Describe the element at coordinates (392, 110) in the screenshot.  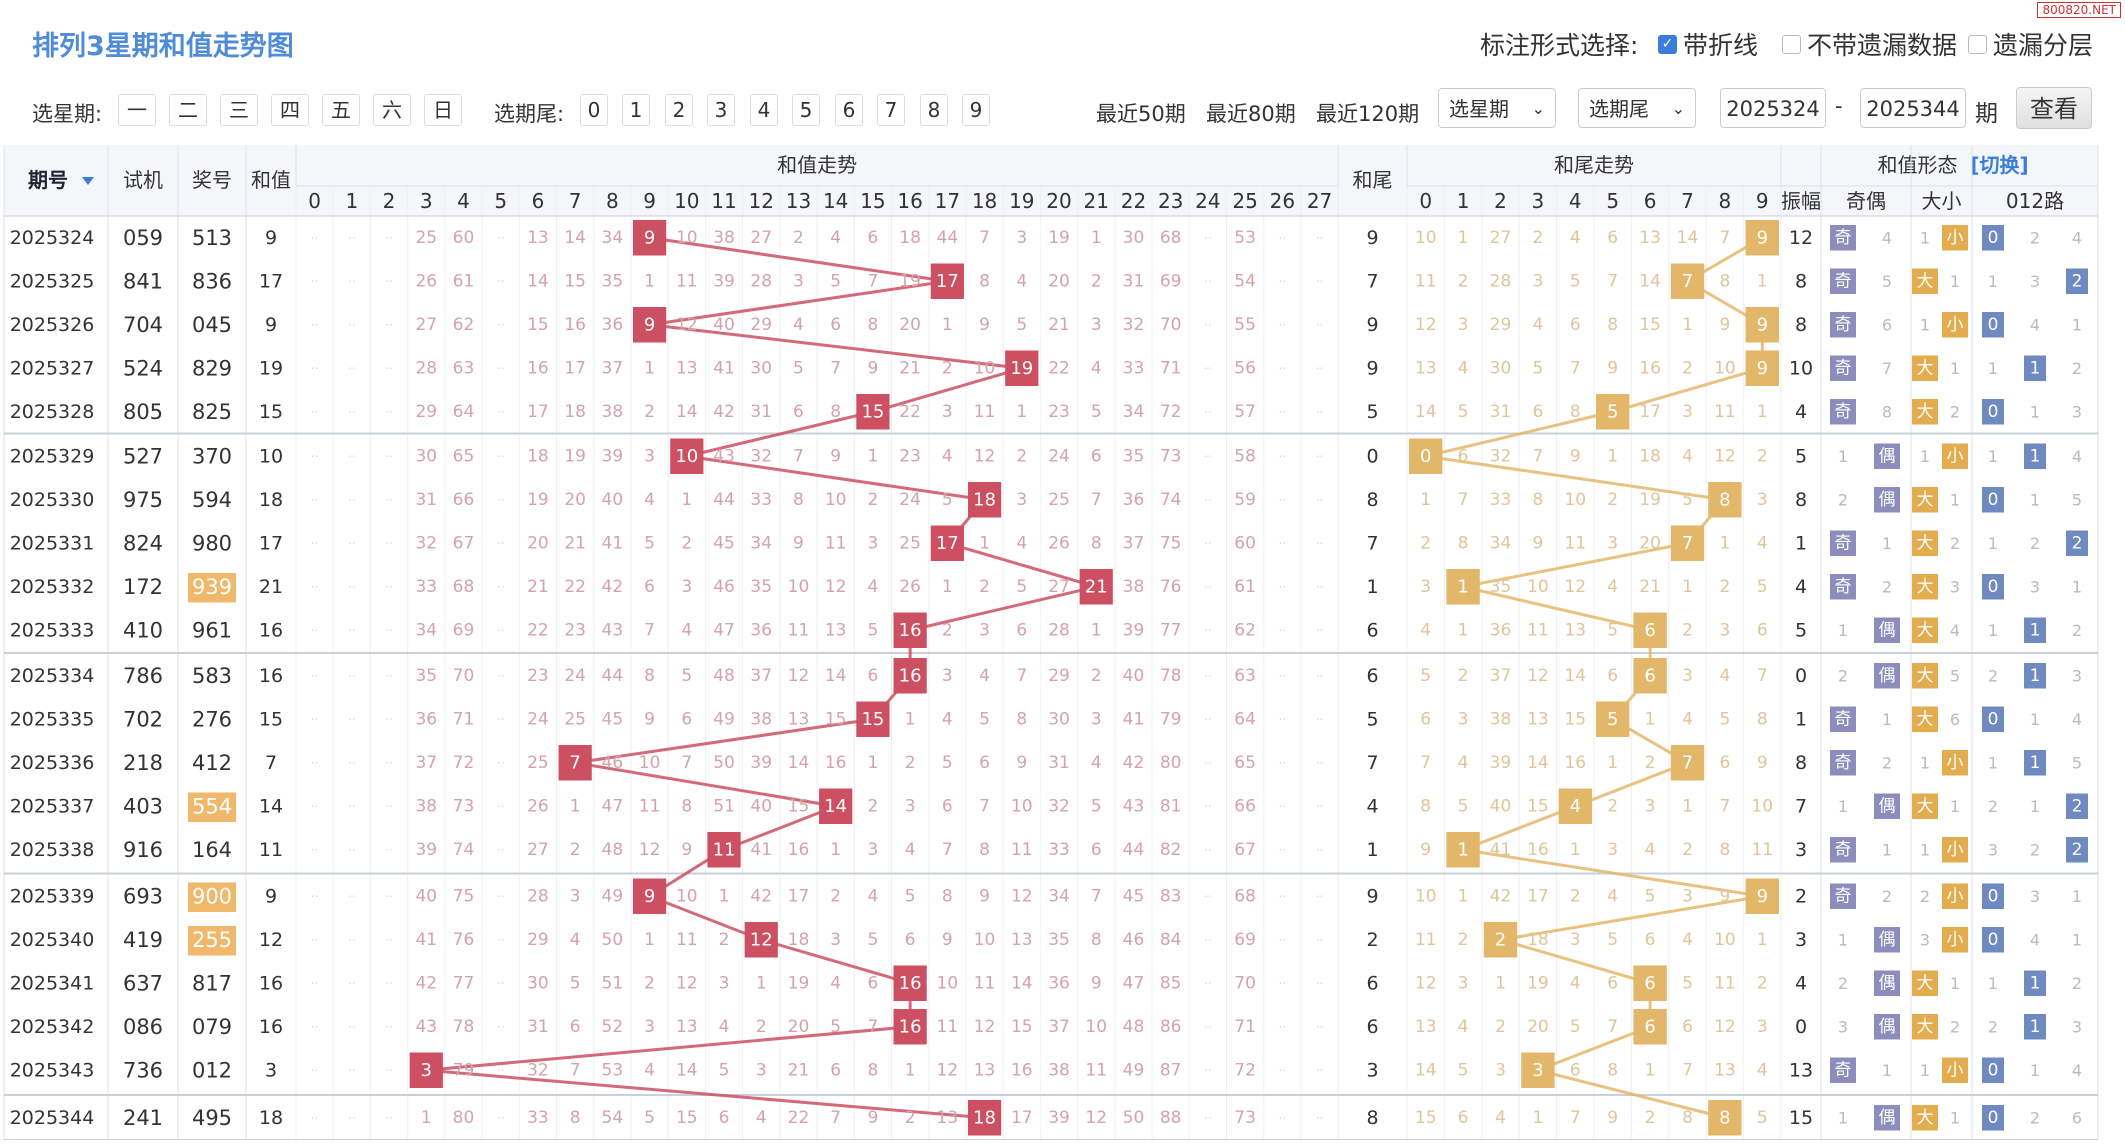
I see `weekday-button: 六` at that location.